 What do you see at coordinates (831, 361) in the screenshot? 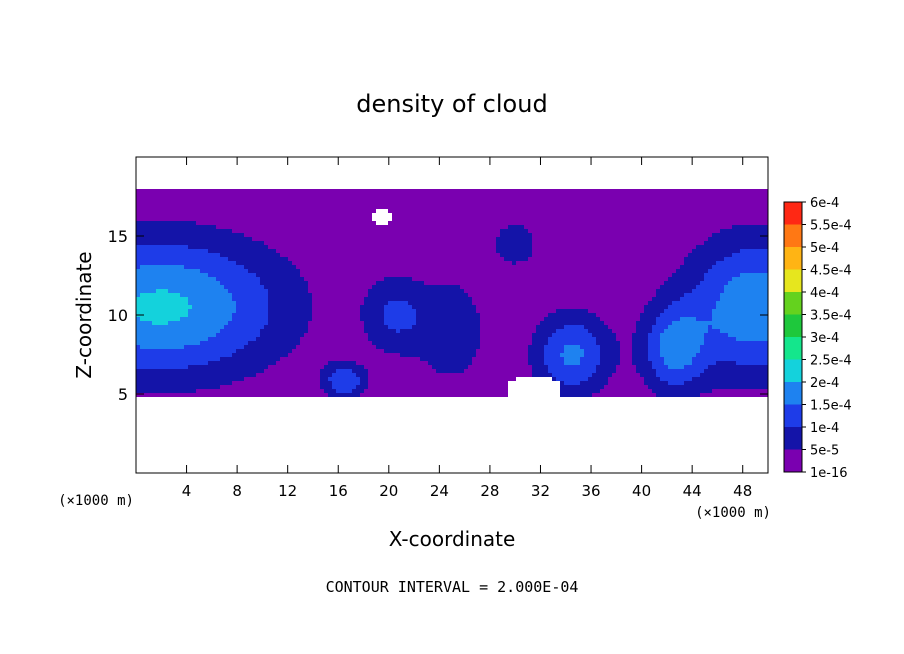
I see `colorbar-label: 2.5e-4` at bounding box center [831, 361].